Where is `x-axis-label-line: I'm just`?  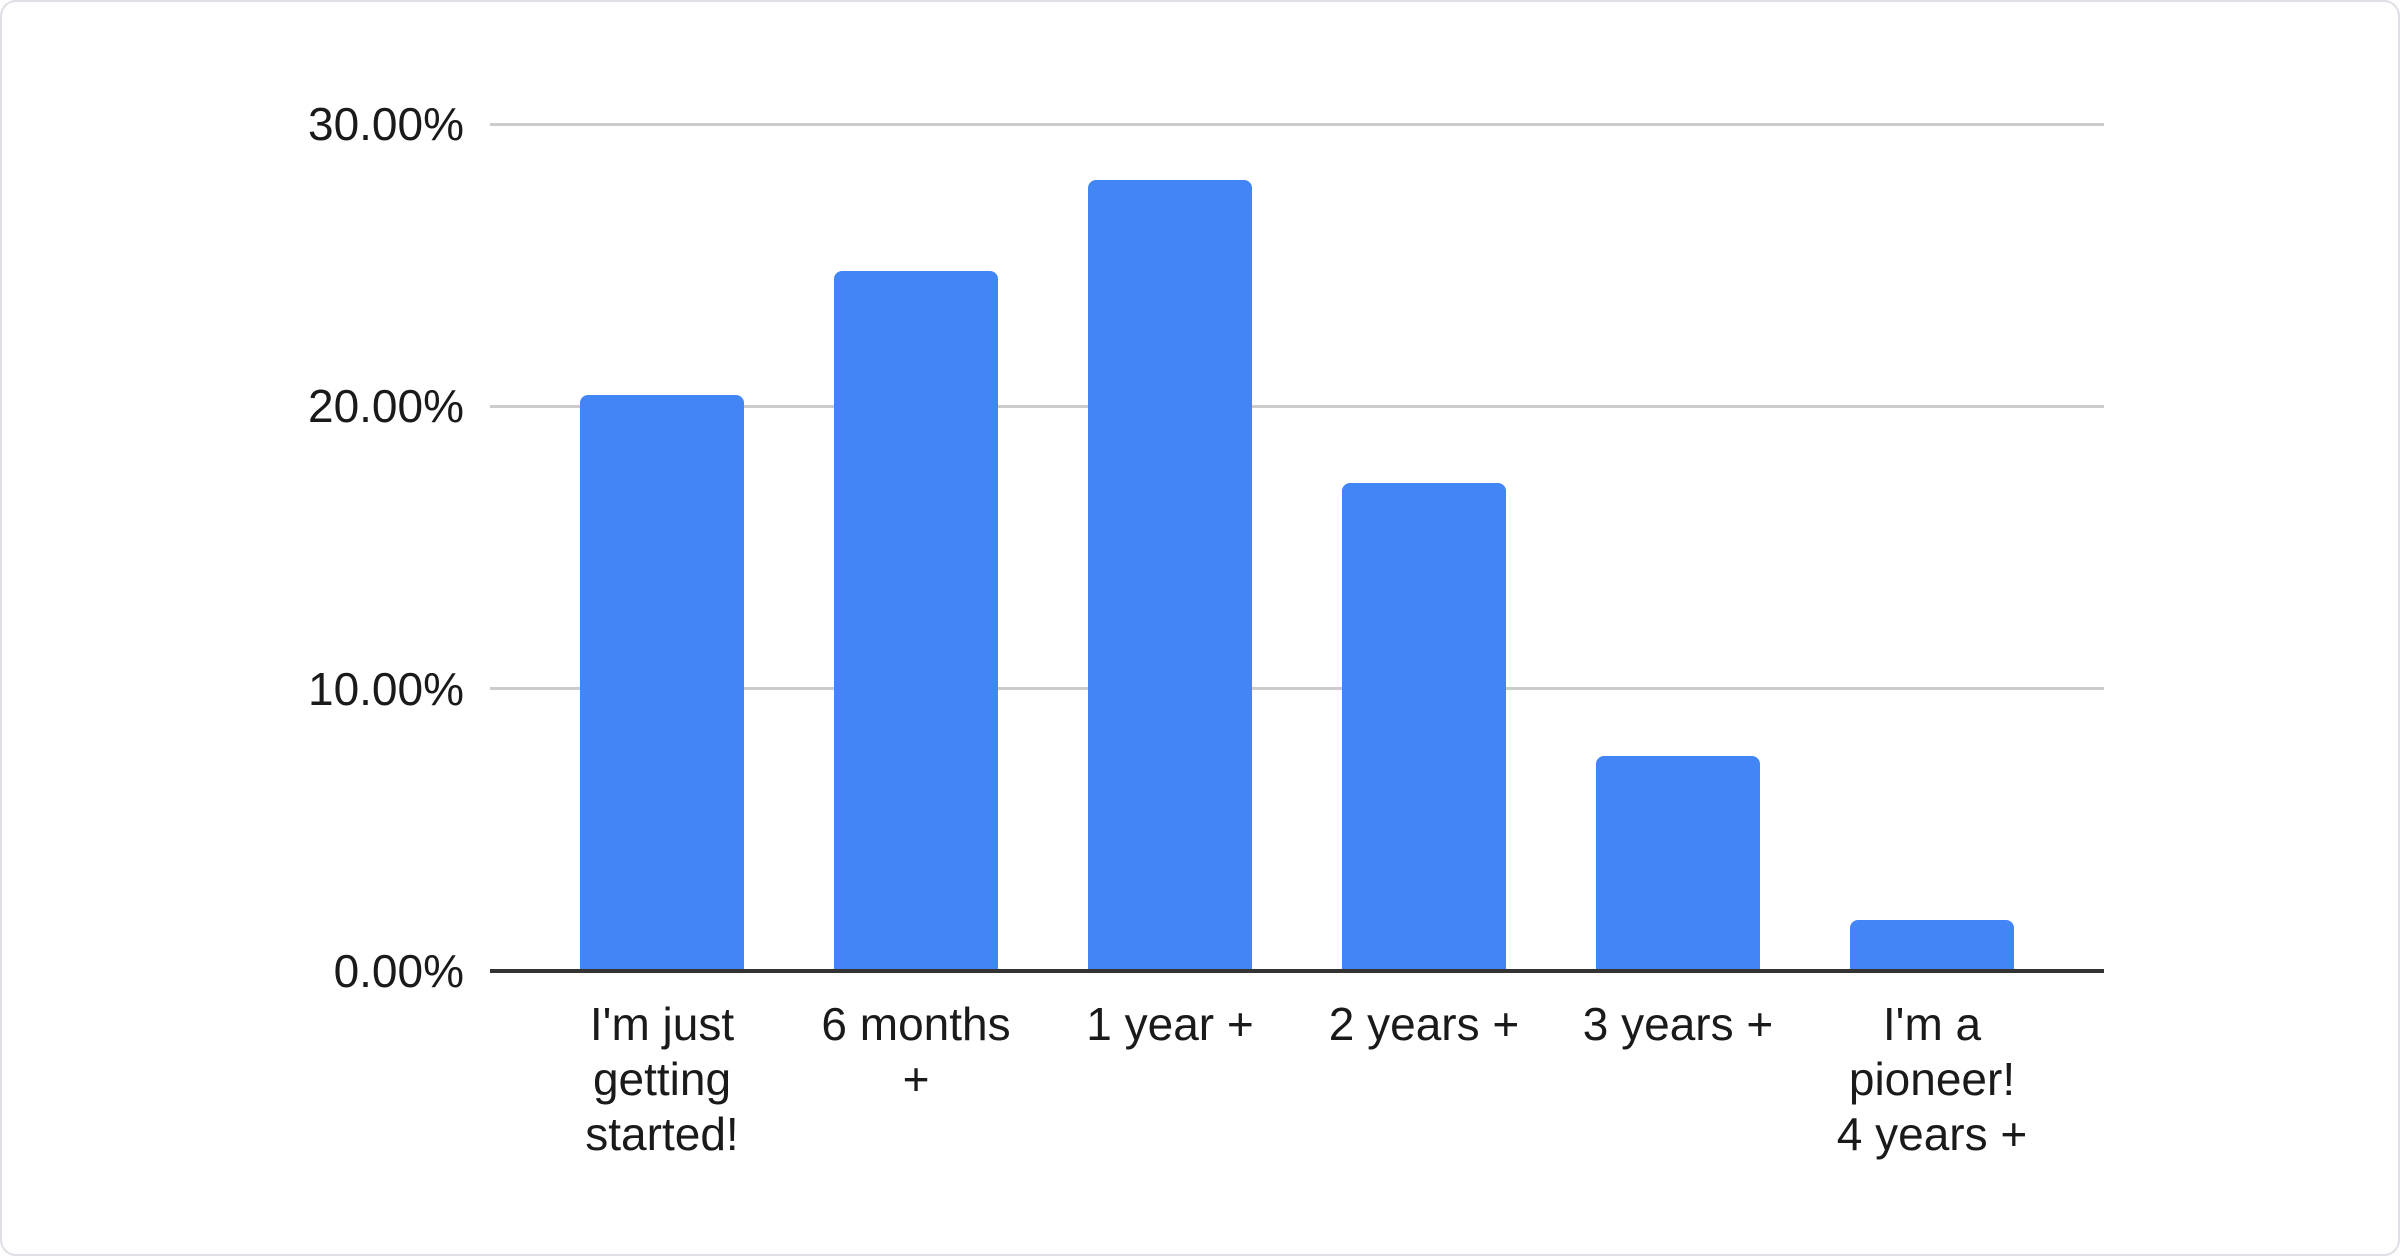 x-axis-label-line: I'm just is located at coordinates (662, 1024).